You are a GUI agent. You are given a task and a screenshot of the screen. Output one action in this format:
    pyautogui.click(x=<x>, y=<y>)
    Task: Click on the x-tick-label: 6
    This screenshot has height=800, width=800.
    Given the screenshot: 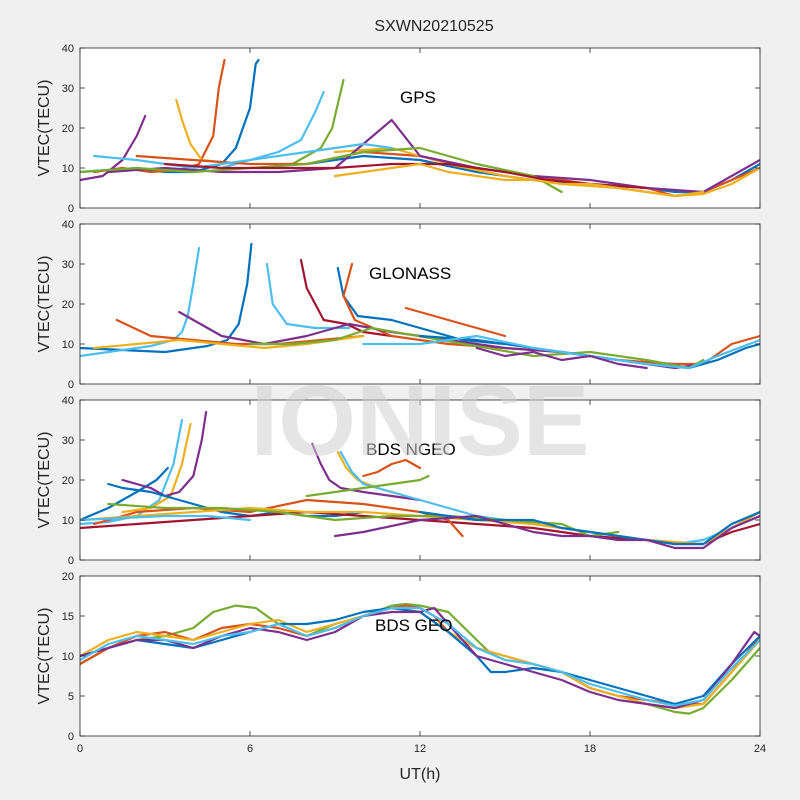 What is the action you would take?
    pyautogui.click(x=250, y=749)
    